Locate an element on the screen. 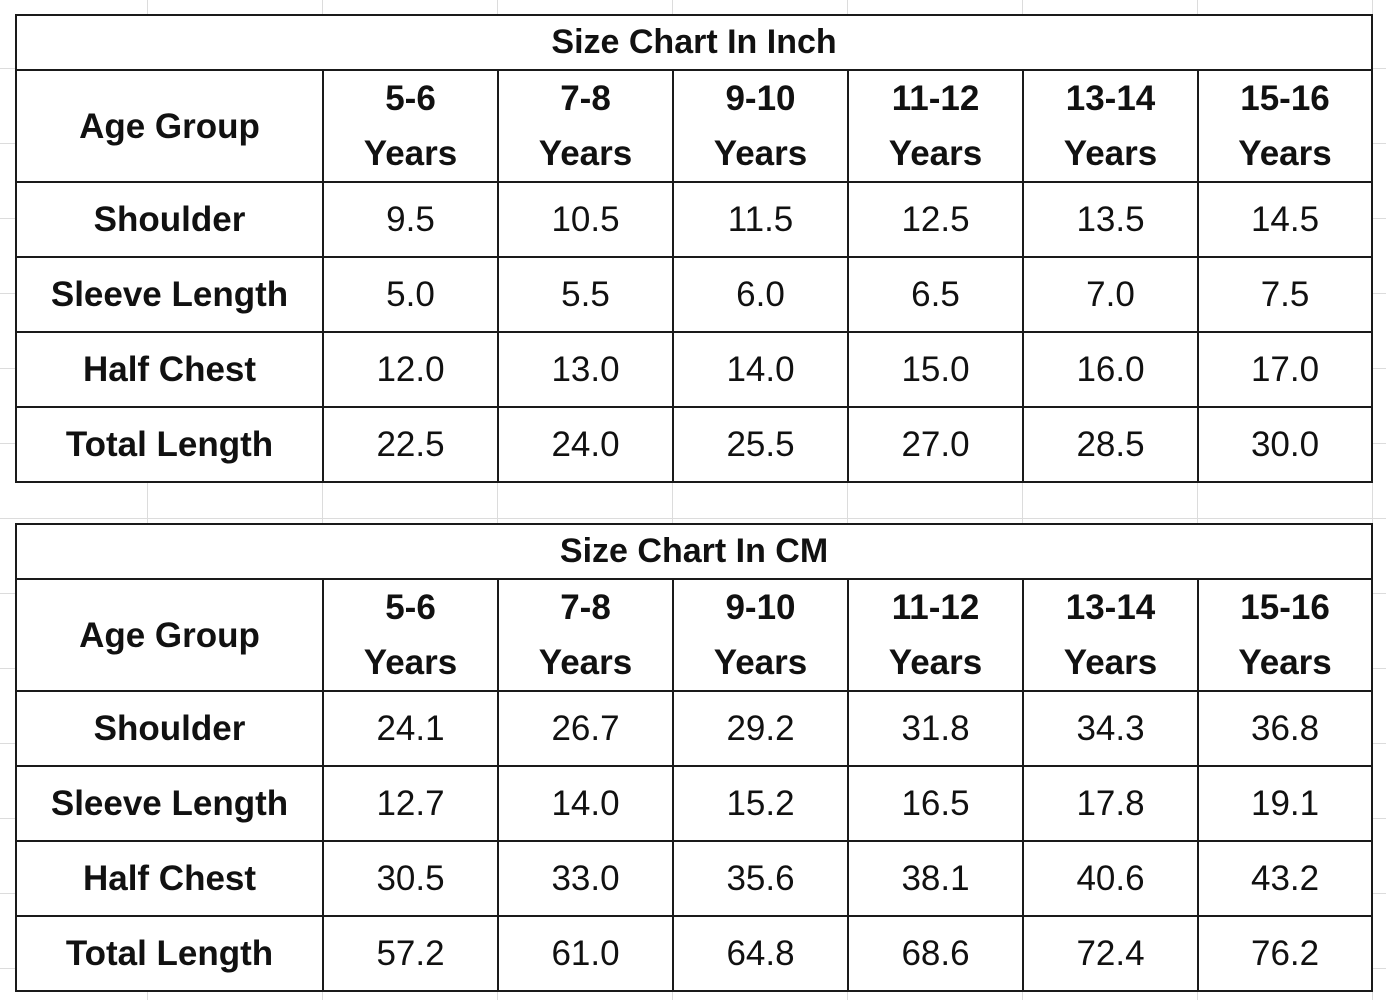 The image size is (1386, 1000). table-row-sleeve-length: Sleeve Length 5.0 5.5 6.0 6.5 7.0 7.5 is located at coordinates (694, 294).